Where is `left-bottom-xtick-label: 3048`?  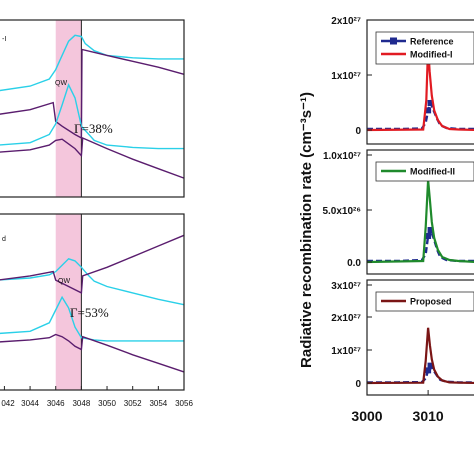 left-bottom-xtick-label: 3048 is located at coordinates (81, 403).